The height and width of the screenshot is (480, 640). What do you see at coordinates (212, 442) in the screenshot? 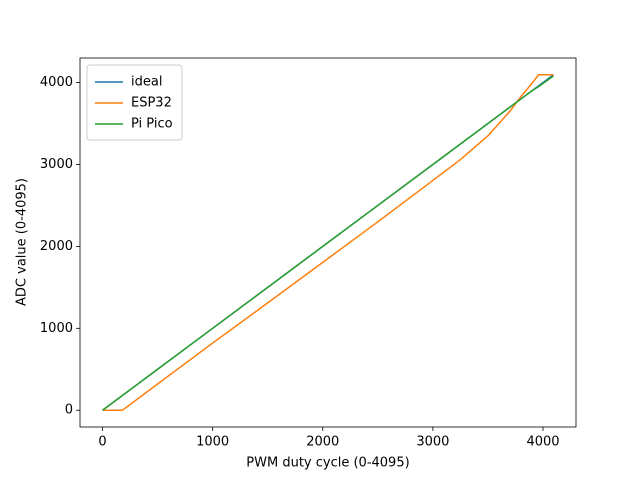
I see `x-tick-label: 1000` at bounding box center [212, 442].